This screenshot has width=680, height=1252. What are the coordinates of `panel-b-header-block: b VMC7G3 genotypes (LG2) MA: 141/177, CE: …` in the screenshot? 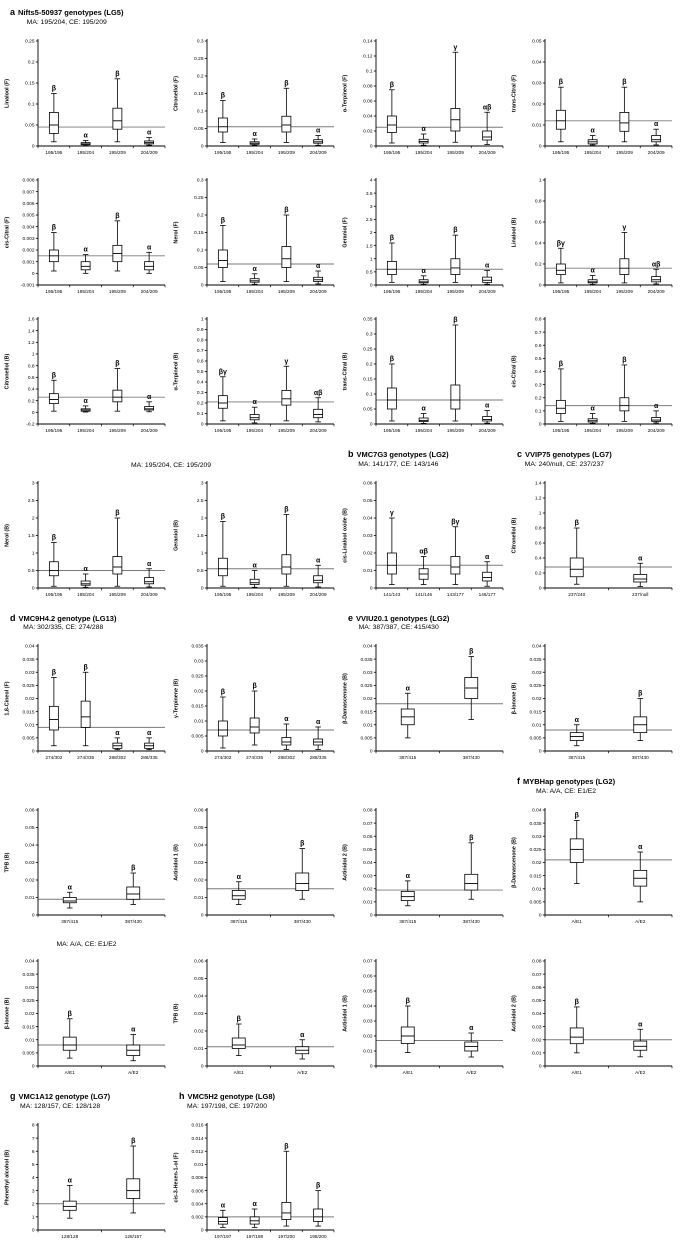 It's located at (398, 459).